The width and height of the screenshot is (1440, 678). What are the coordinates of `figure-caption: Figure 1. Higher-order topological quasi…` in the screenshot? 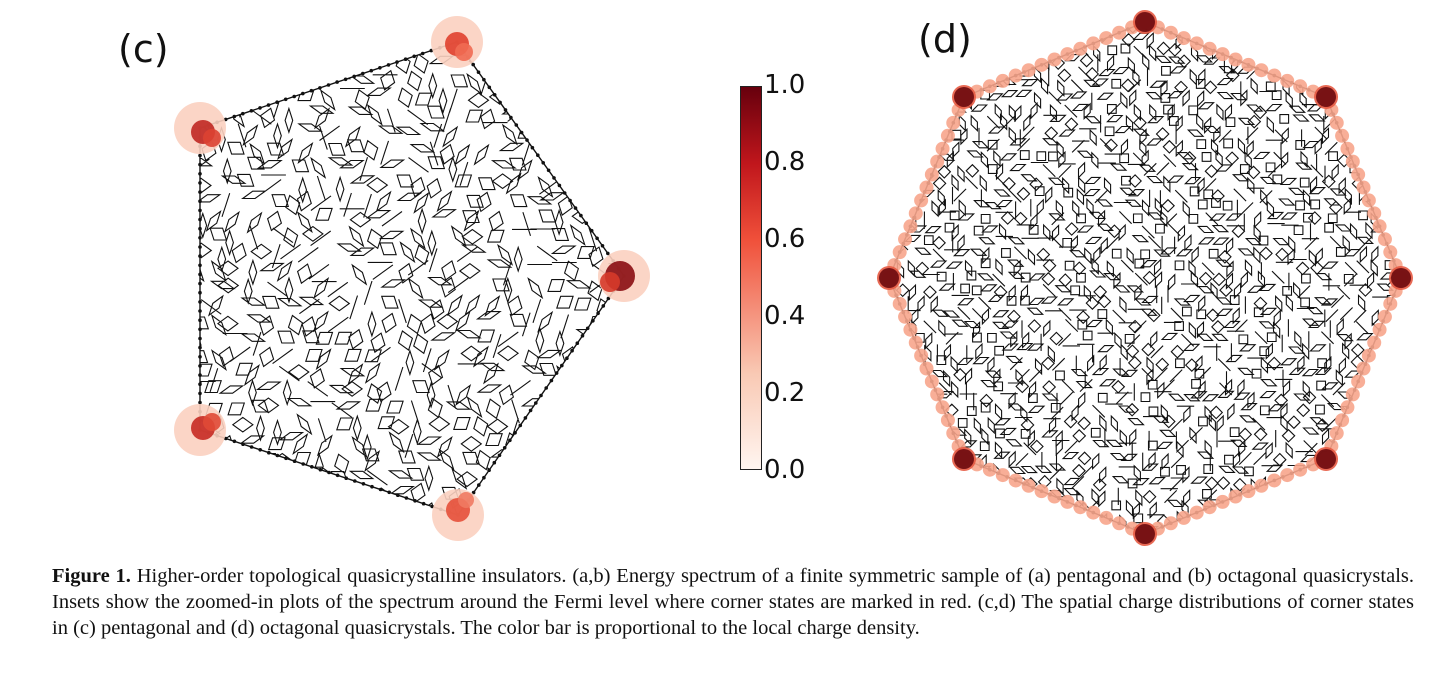 It's located at (733, 602).